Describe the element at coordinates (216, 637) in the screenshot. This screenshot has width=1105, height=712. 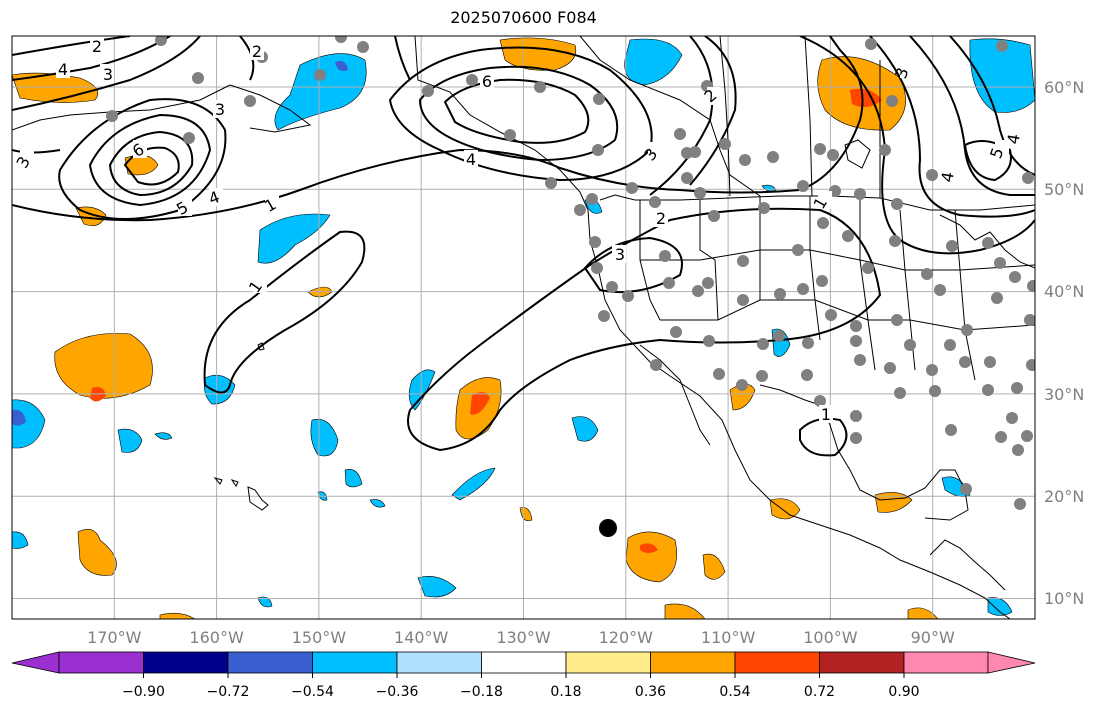
I see `lon-tick-label: 160°W` at that location.